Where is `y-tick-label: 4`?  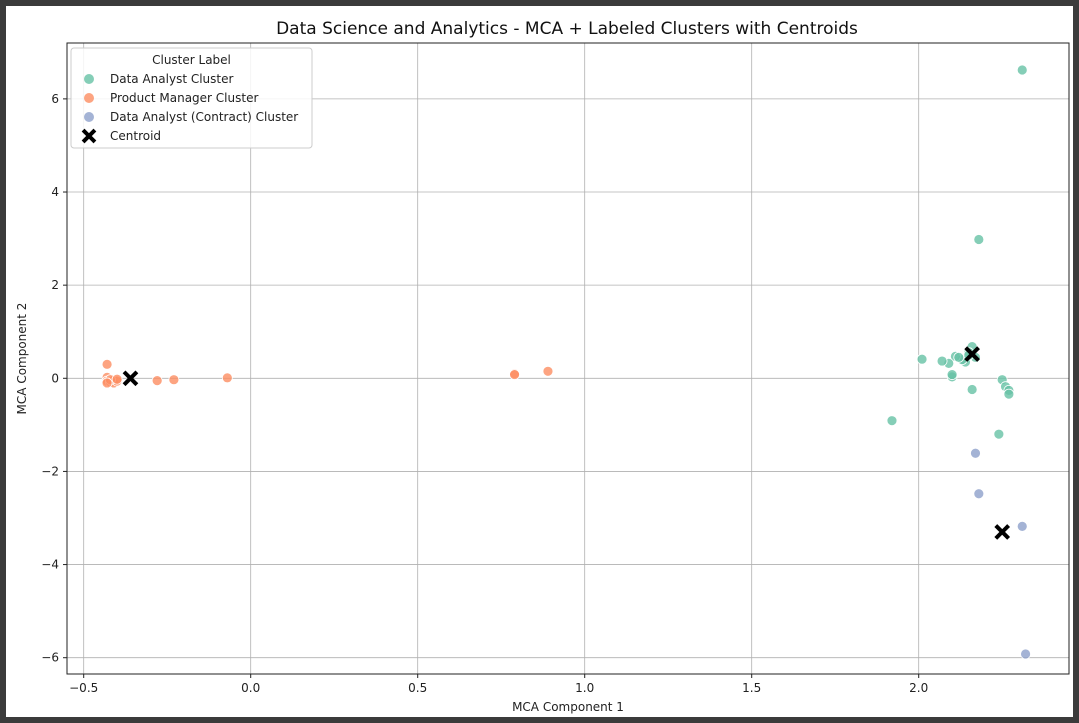 y-tick-label: 4 is located at coordinates (55, 192).